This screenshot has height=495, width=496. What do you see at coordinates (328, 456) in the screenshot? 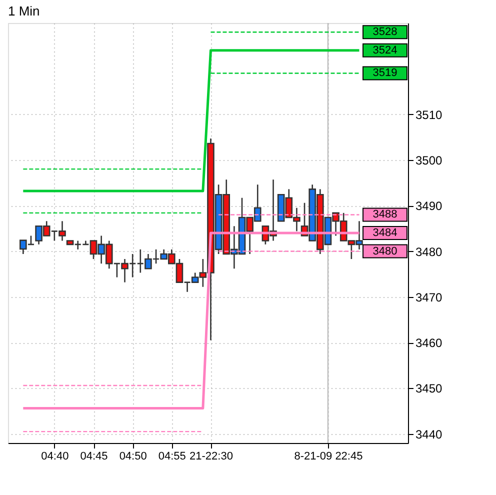
I see `x-tick-label: 8-21-09 22:45` at bounding box center [328, 456].